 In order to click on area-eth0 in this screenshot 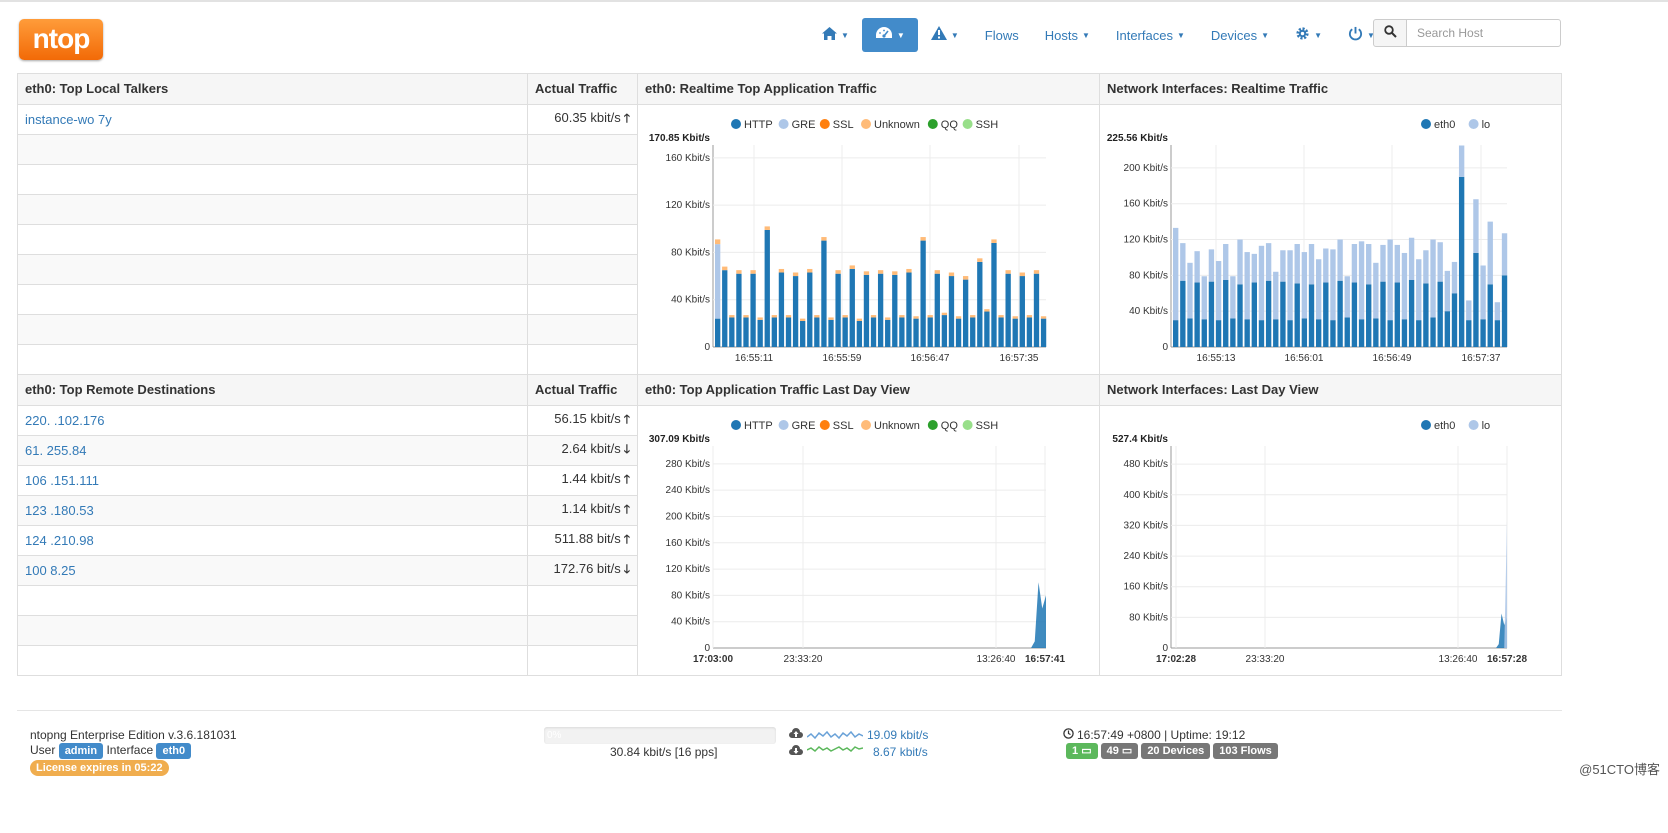, I will do `click(1501, 630)`.